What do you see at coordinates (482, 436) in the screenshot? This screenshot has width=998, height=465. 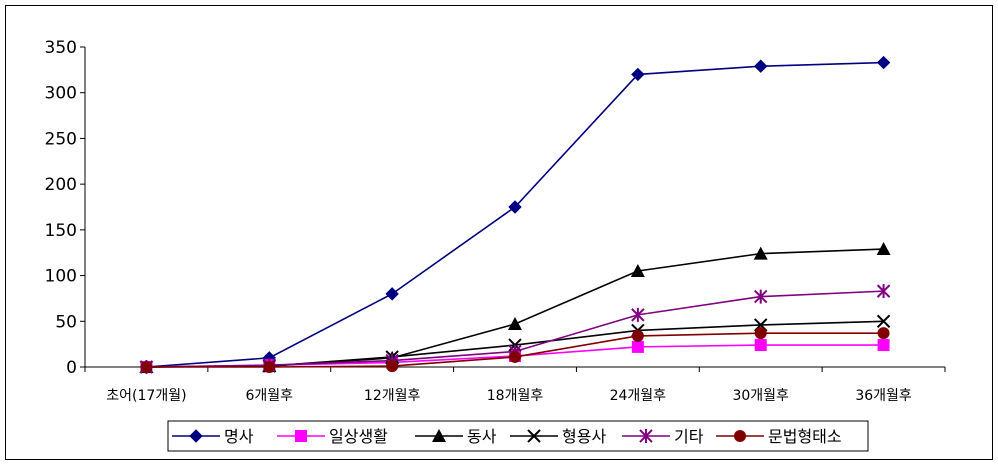 I see `legend-label: 동사` at bounding box center [482, 436].